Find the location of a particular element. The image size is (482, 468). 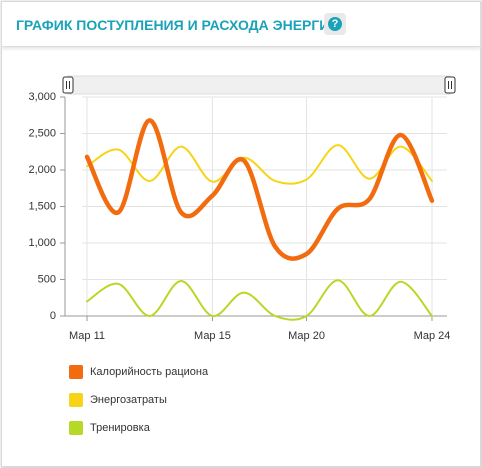

legend-label: Тренировка is located at coordinates (120, 428).